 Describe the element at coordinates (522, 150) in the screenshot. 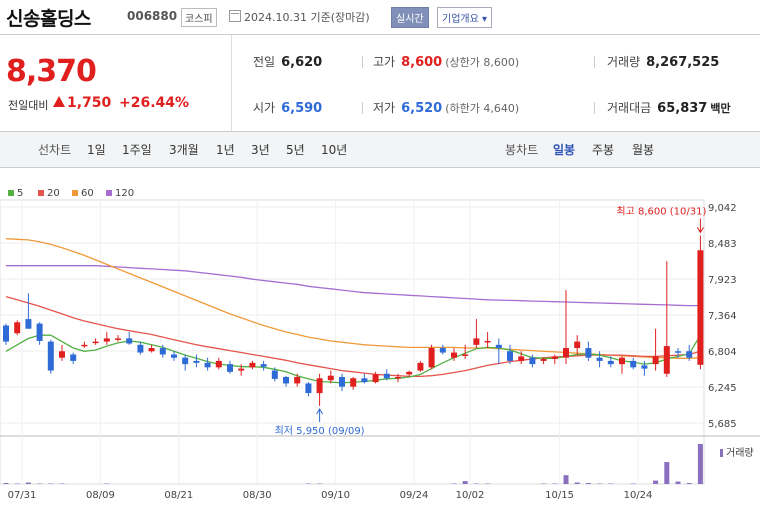

I see `candle-chart-label: 봉차트` at that location.